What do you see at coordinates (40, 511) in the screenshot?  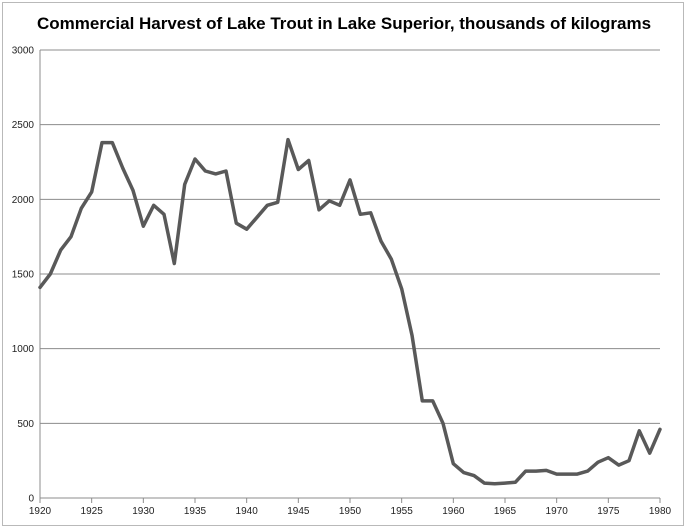 I see `x-tick-label: 1920` at bounding box center [40, 511].